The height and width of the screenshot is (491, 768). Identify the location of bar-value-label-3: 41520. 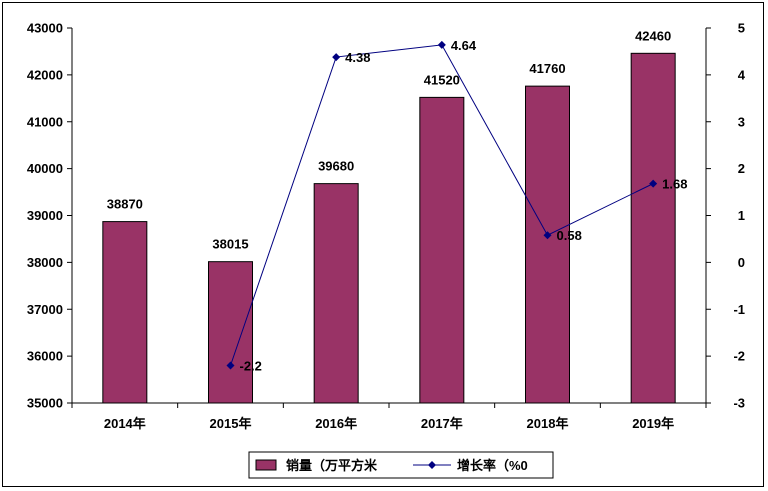
(442, 79).